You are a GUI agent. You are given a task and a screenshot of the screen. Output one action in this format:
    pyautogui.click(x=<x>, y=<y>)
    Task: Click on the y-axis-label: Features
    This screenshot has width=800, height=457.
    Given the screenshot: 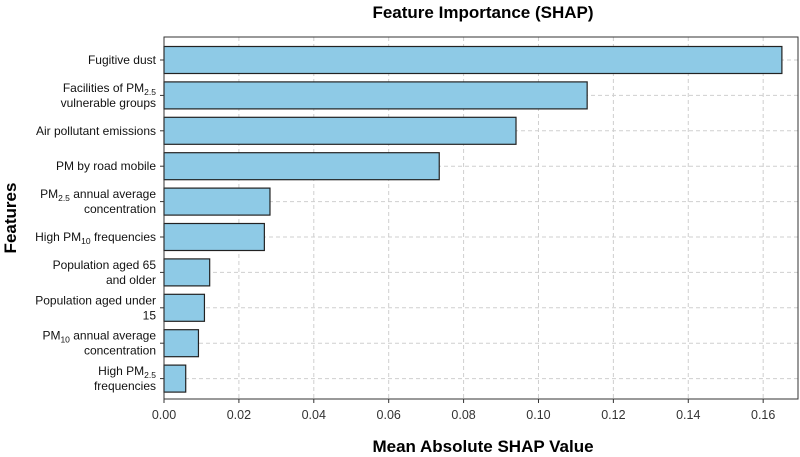 What is the action you would take?
    pyautogui.click(x=10, y=218)
    